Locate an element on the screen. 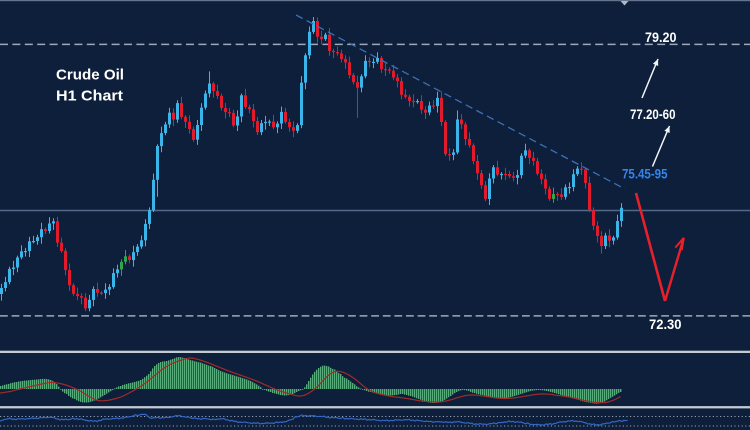  svg-text: 75.45-95 is located at coordinates (645, 174).